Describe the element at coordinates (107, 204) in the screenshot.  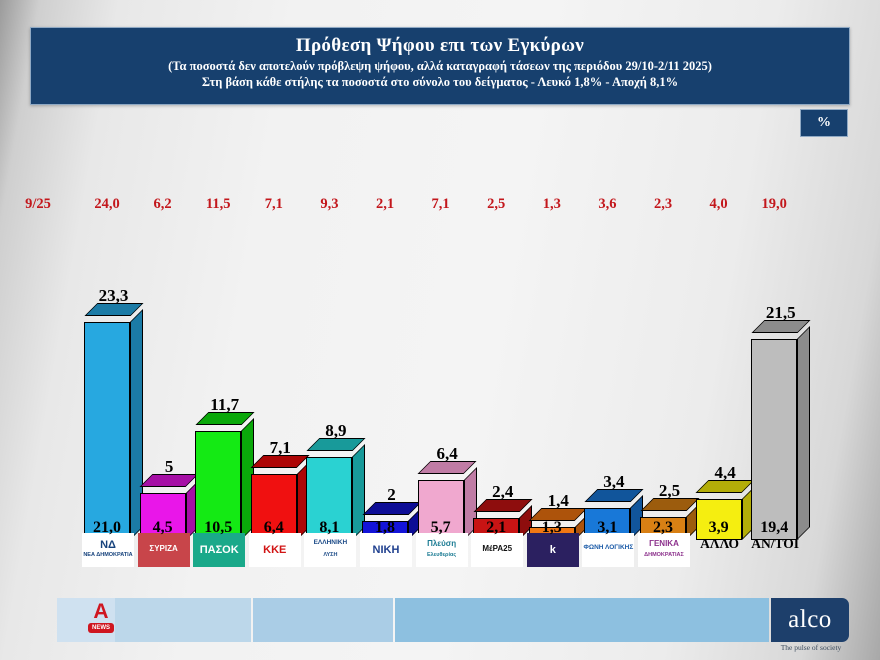
I see `previous-period-value: 24,0` at that location.